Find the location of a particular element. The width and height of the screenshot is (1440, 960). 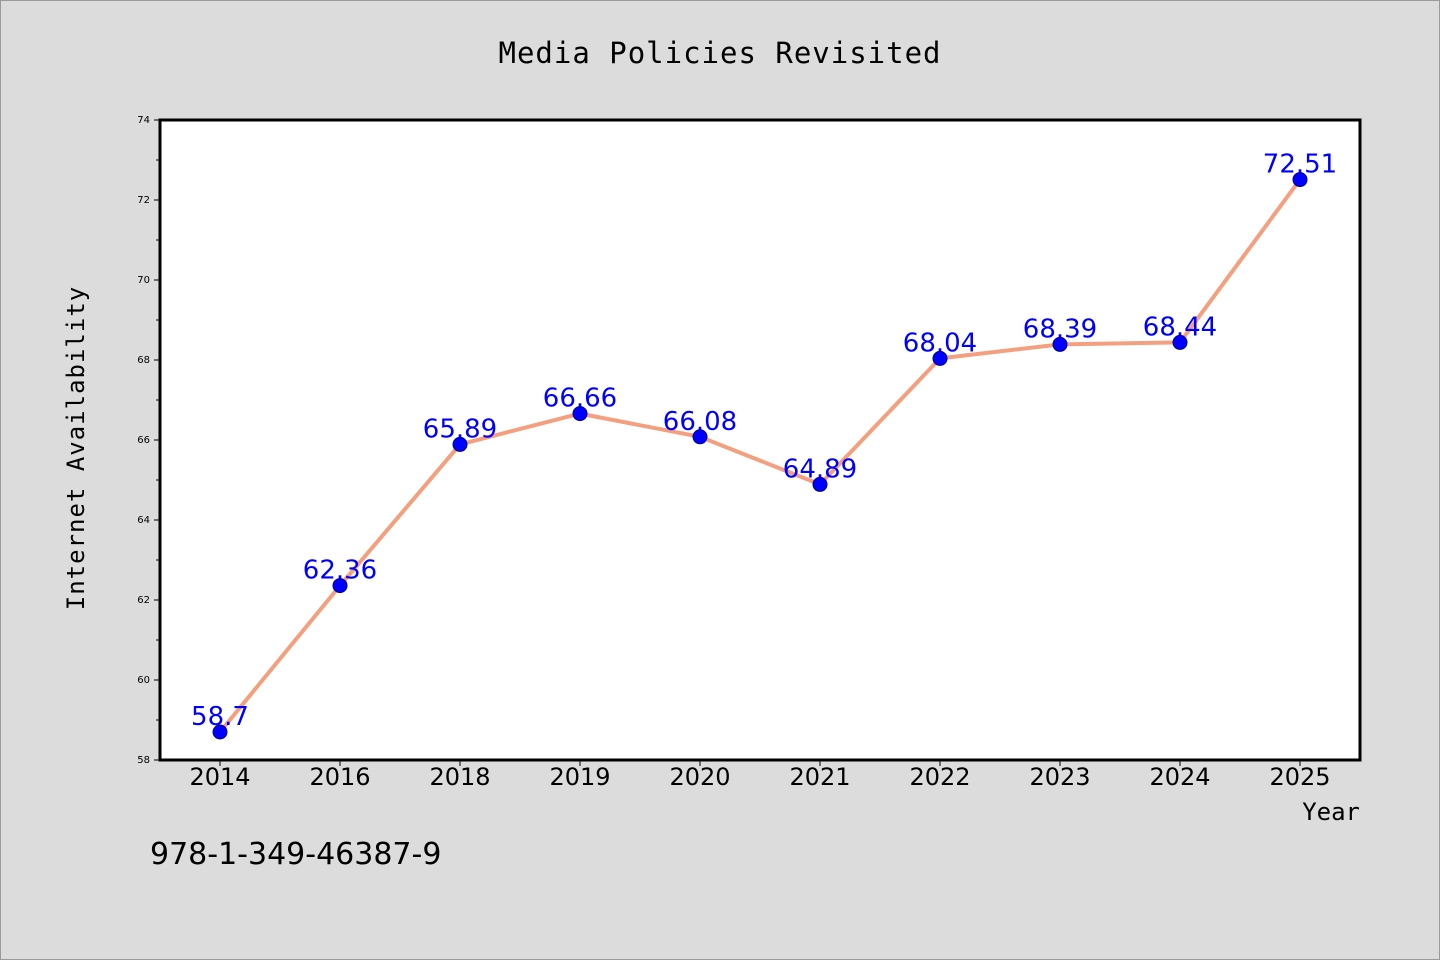

x-tick-label: 2025 is located at coordinates (1299, 777).